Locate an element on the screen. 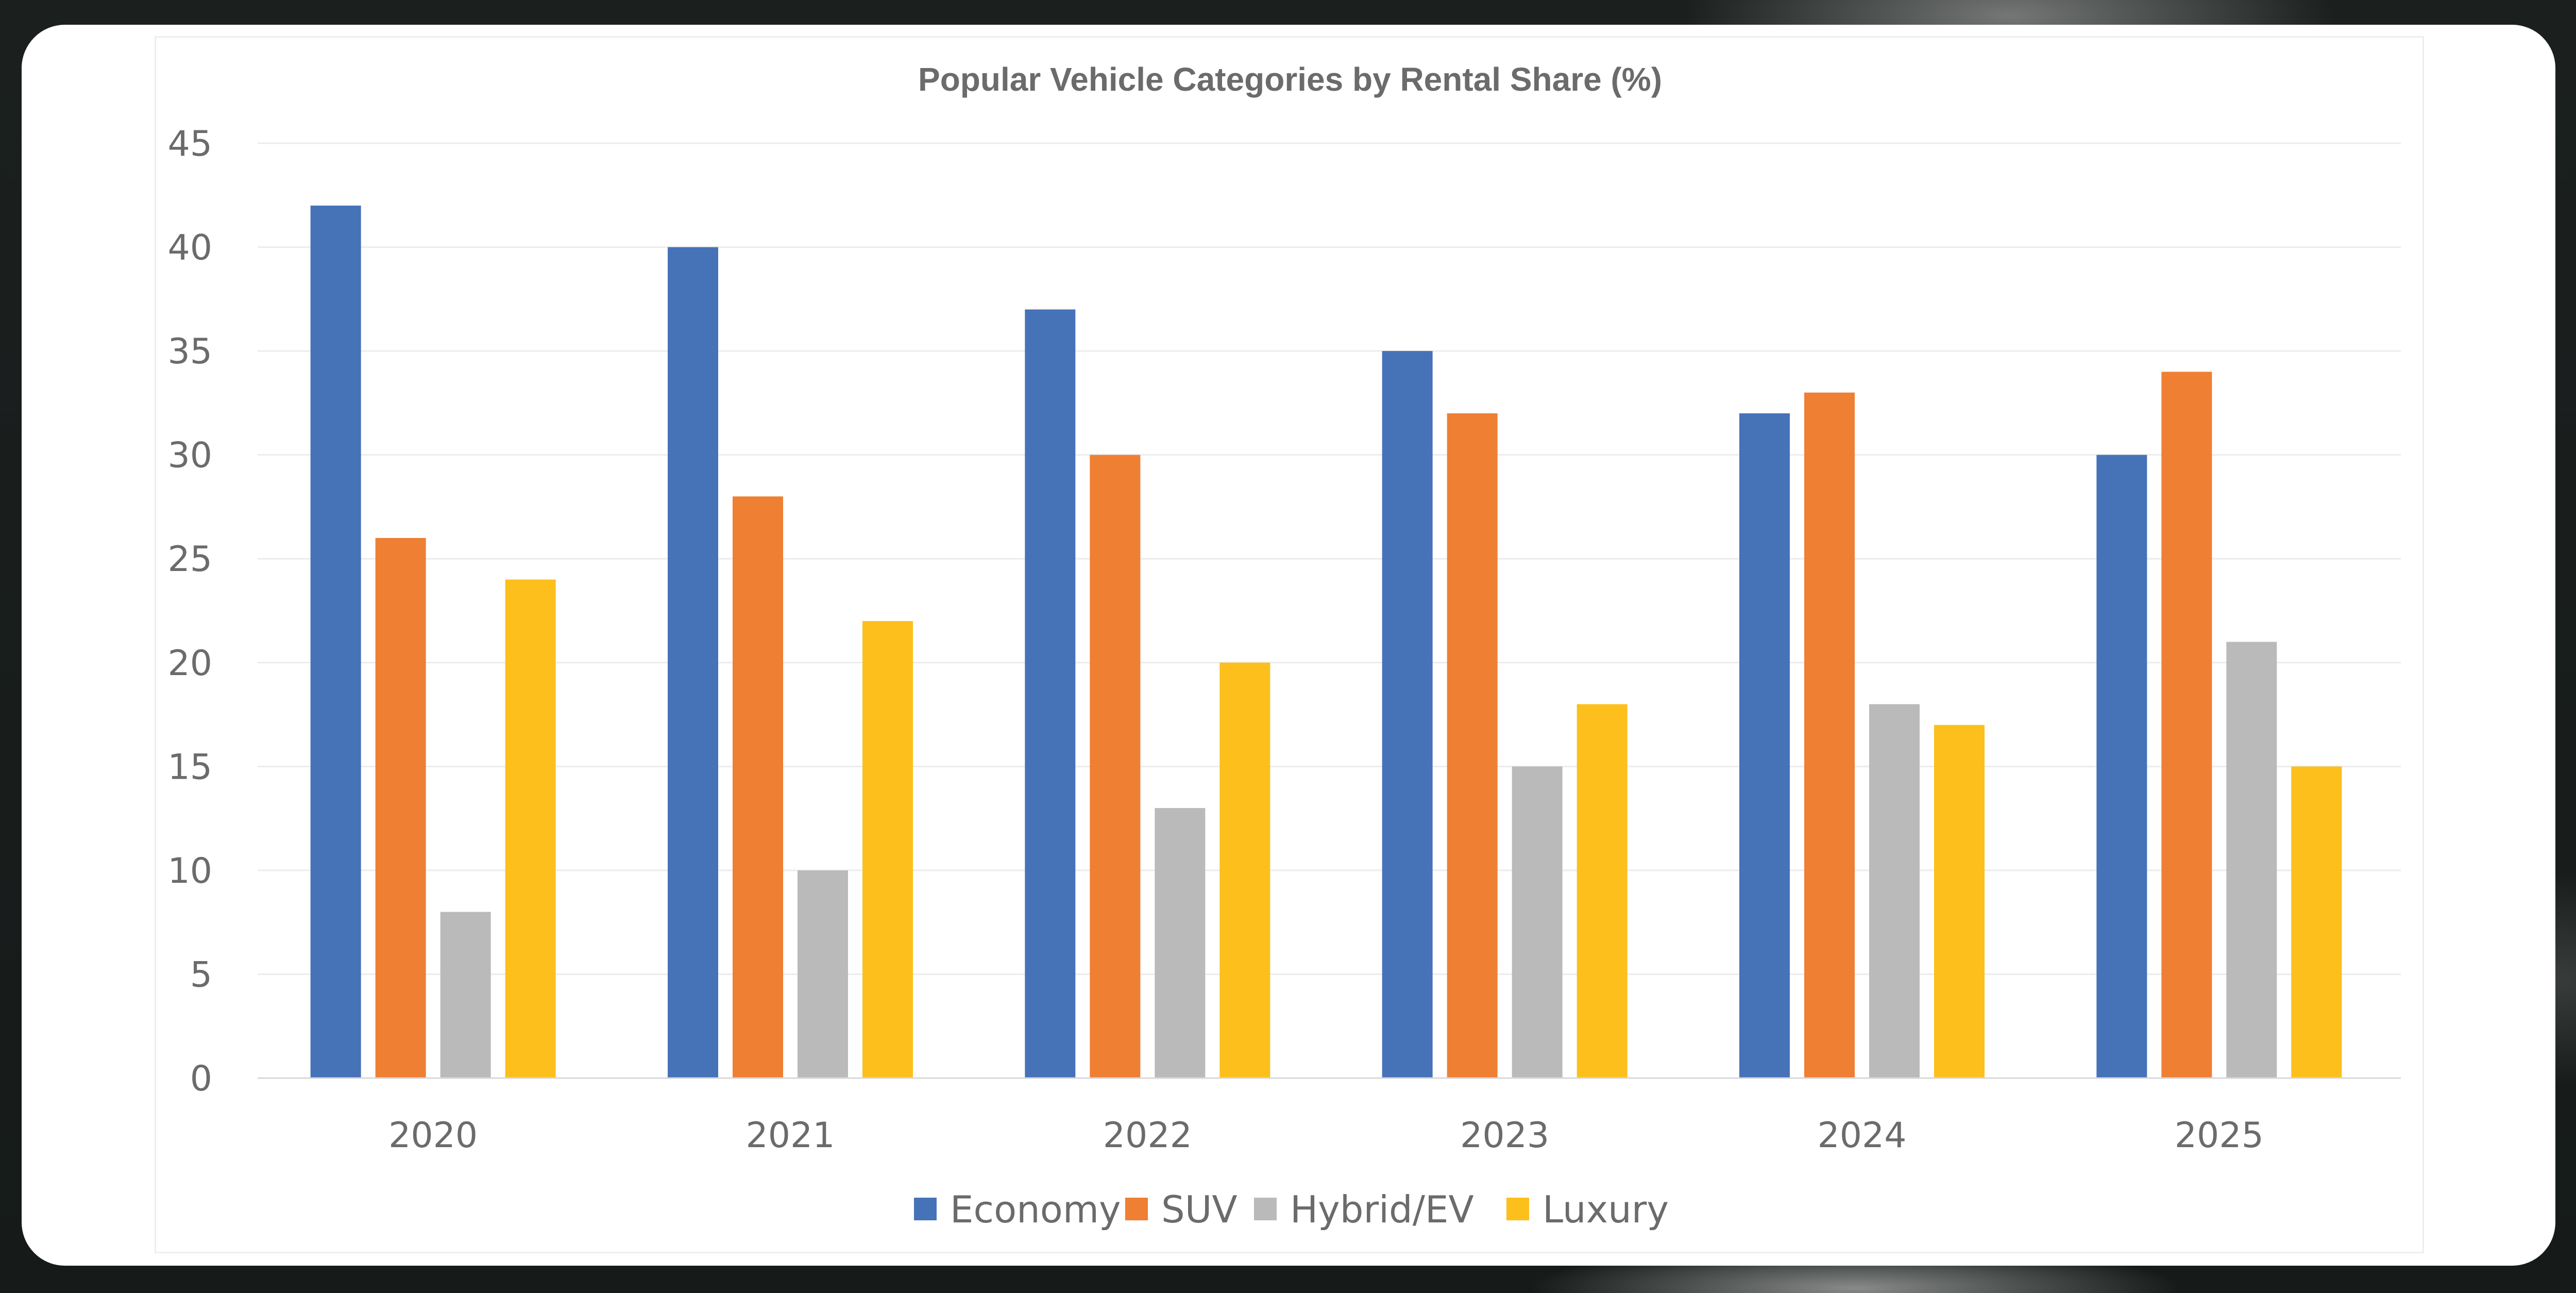 The height and width of the screenshot is (1293, 2576). bar-hybrid-ev-2023 is located at coordinates (1537, 922).